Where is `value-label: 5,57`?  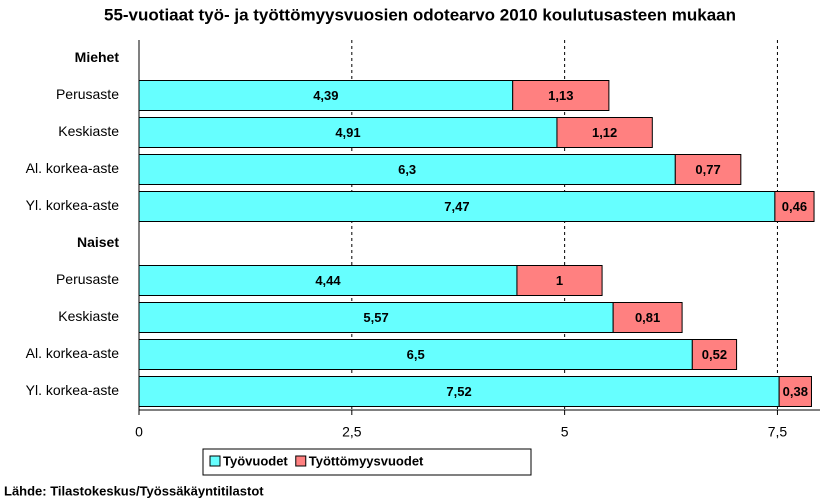
value-label: 5,57 is located at coordinates (375, 317).